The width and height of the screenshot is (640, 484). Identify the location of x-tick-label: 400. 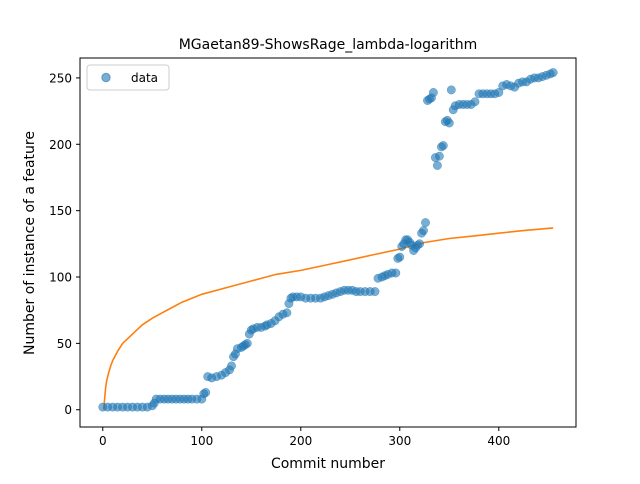
(498, 441).